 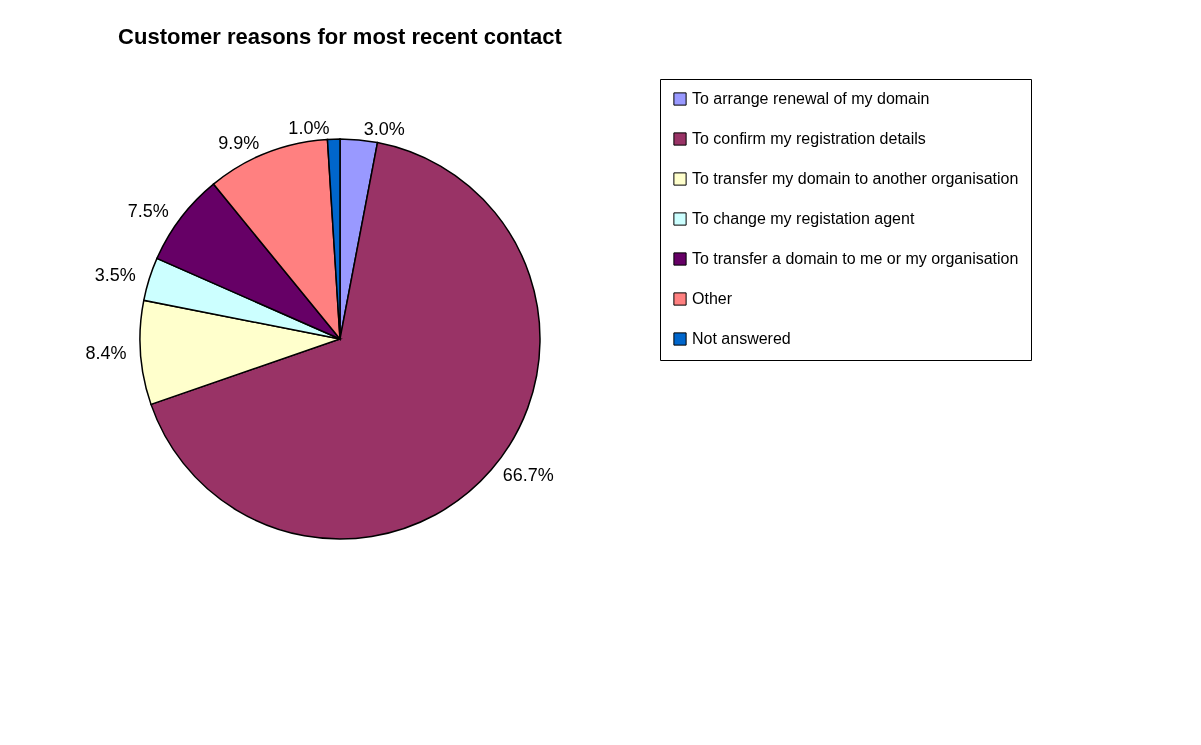 What do you see at coordinates (309, 128) in the screenshot?
I see `data-label: 1.0%` at bounding box center [309, 128].